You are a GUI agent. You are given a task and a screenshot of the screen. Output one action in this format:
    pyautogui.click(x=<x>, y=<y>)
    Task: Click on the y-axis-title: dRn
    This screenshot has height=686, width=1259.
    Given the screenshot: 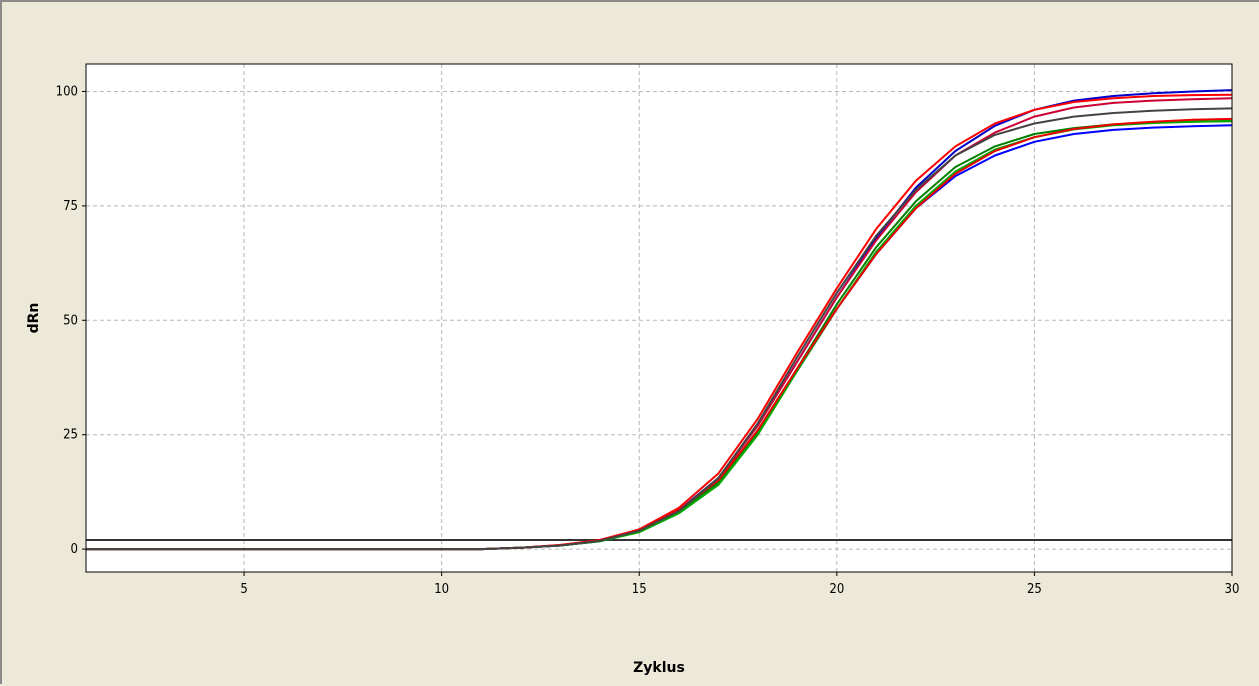 What is the action you would take?
    pyautogui.click(x=34, y=318)
    